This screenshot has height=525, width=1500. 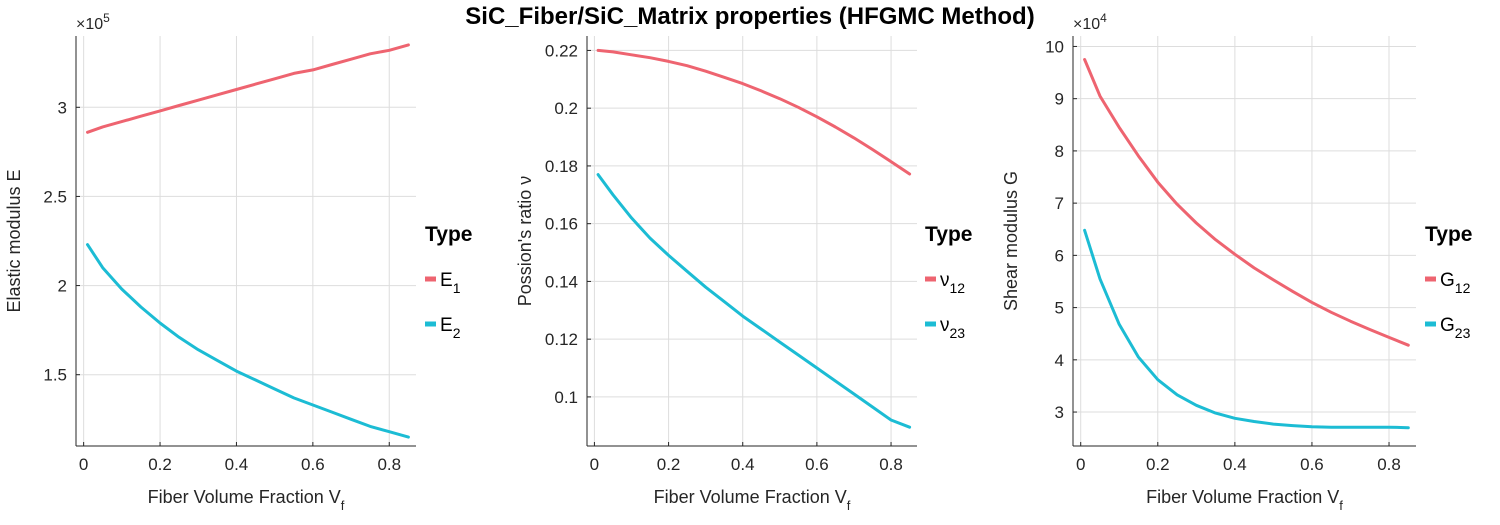 I want to click on legend-label: G12, so click(x=1455, y=283).